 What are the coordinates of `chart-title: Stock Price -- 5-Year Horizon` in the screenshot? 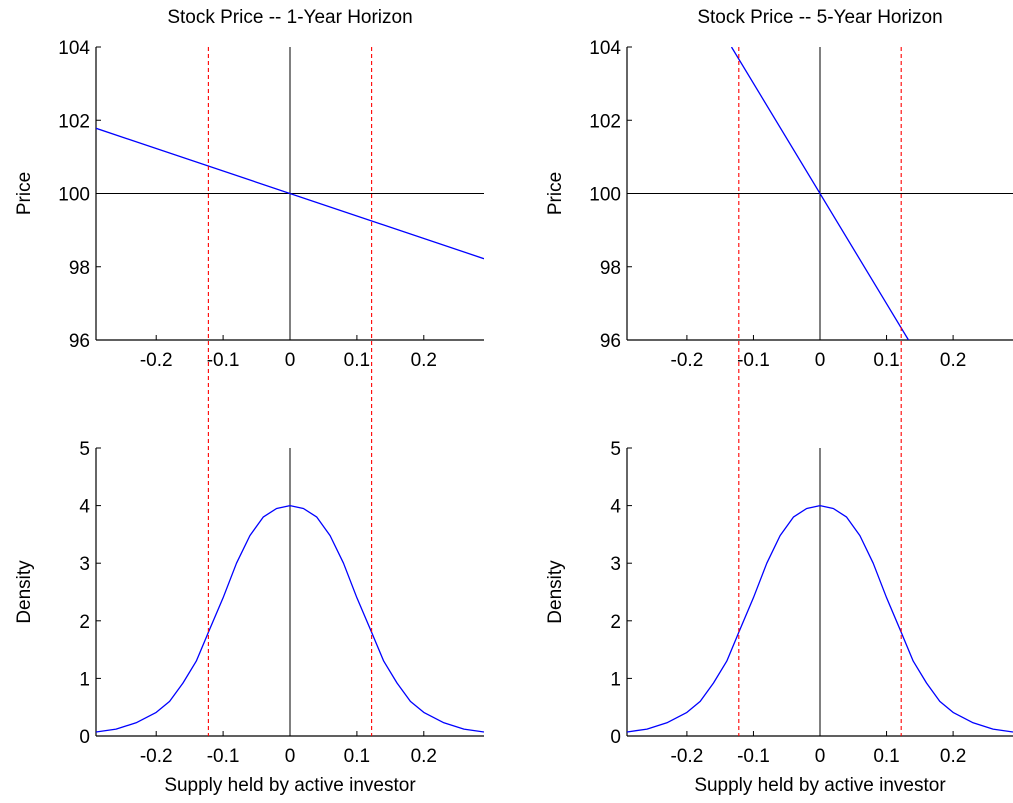 It's located at (819, 17).